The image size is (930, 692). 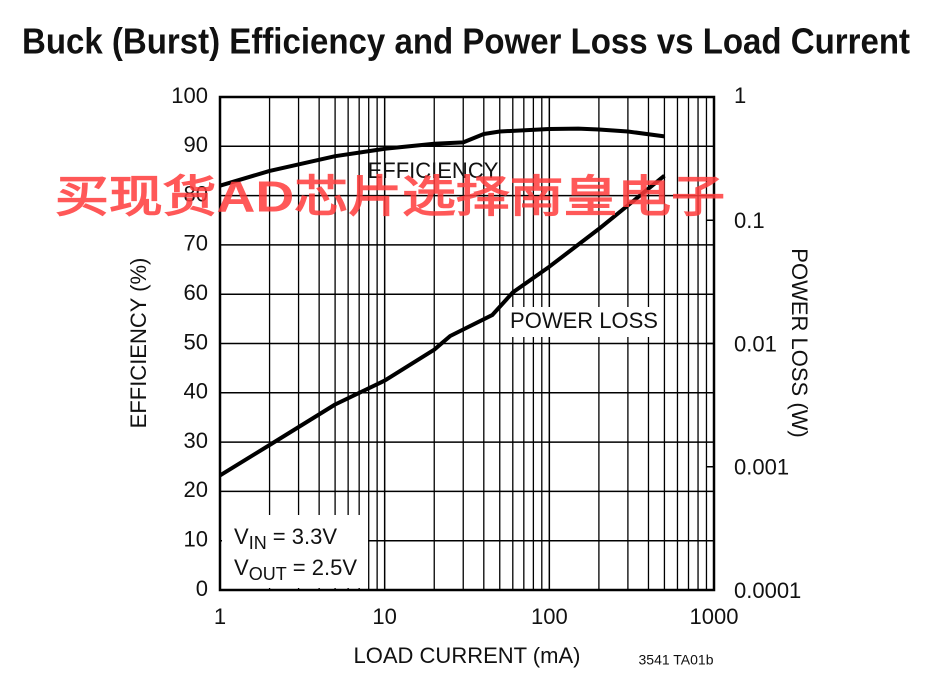 What do you see at coordinates (442, 157) in the screenshot?
I see `series-line` at bounding box center [442, 157].